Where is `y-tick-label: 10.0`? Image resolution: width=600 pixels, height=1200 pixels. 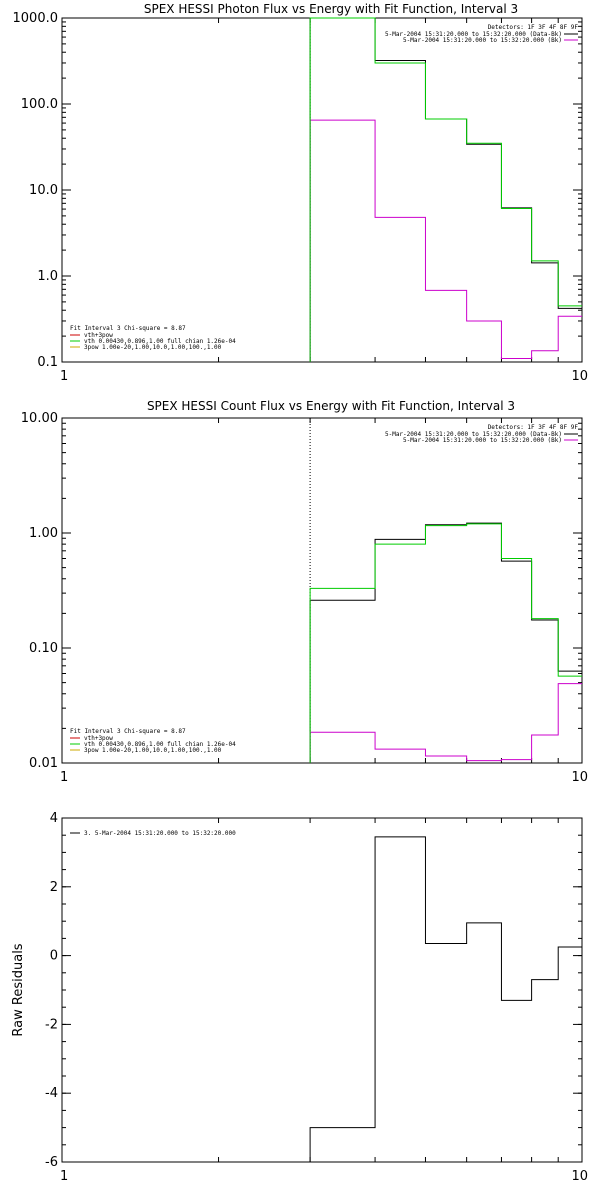 y-tick-label: 10.0 is located at coordinates (43, 190).